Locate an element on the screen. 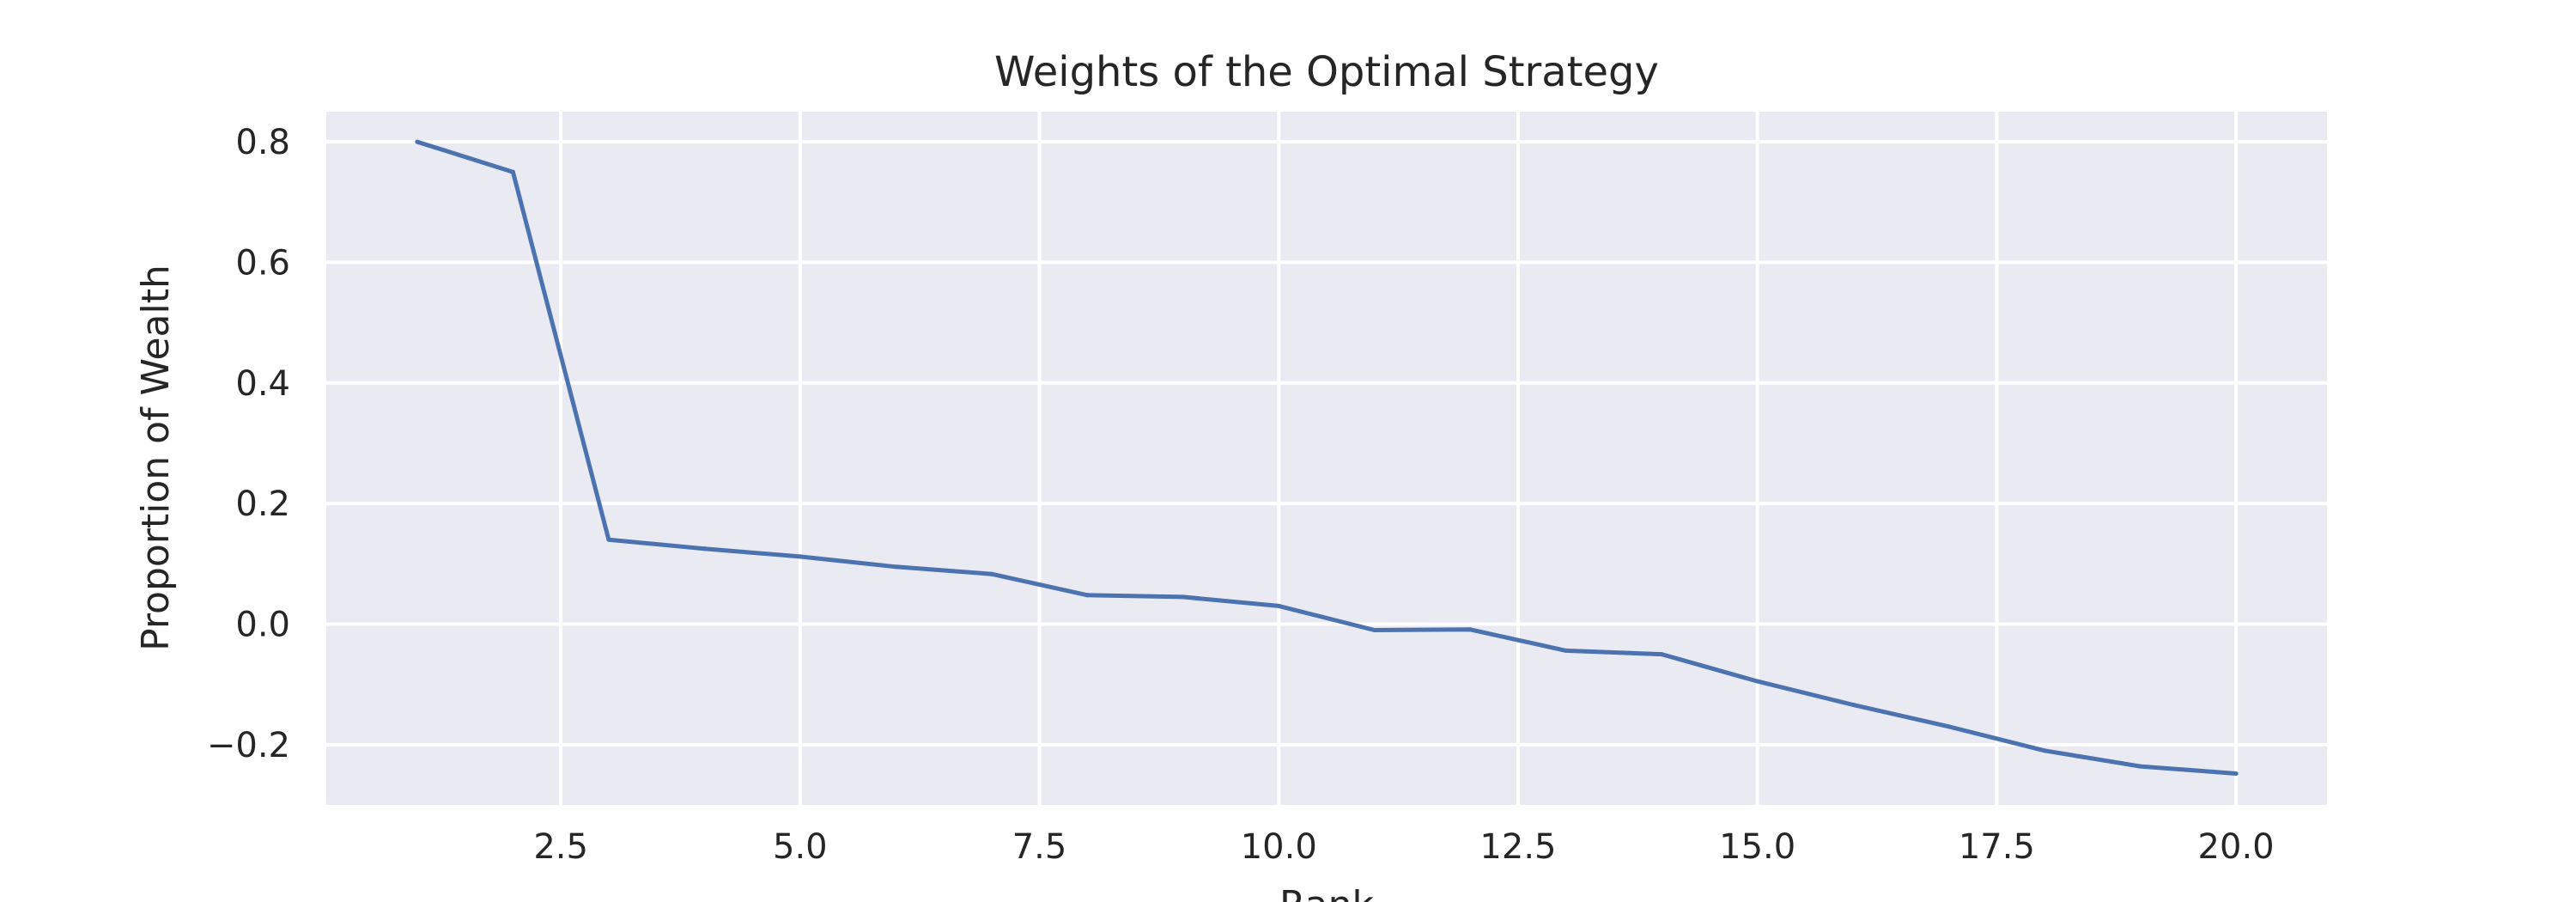  x-tick-label: 15.0 is located at coordinates (1757, 847).